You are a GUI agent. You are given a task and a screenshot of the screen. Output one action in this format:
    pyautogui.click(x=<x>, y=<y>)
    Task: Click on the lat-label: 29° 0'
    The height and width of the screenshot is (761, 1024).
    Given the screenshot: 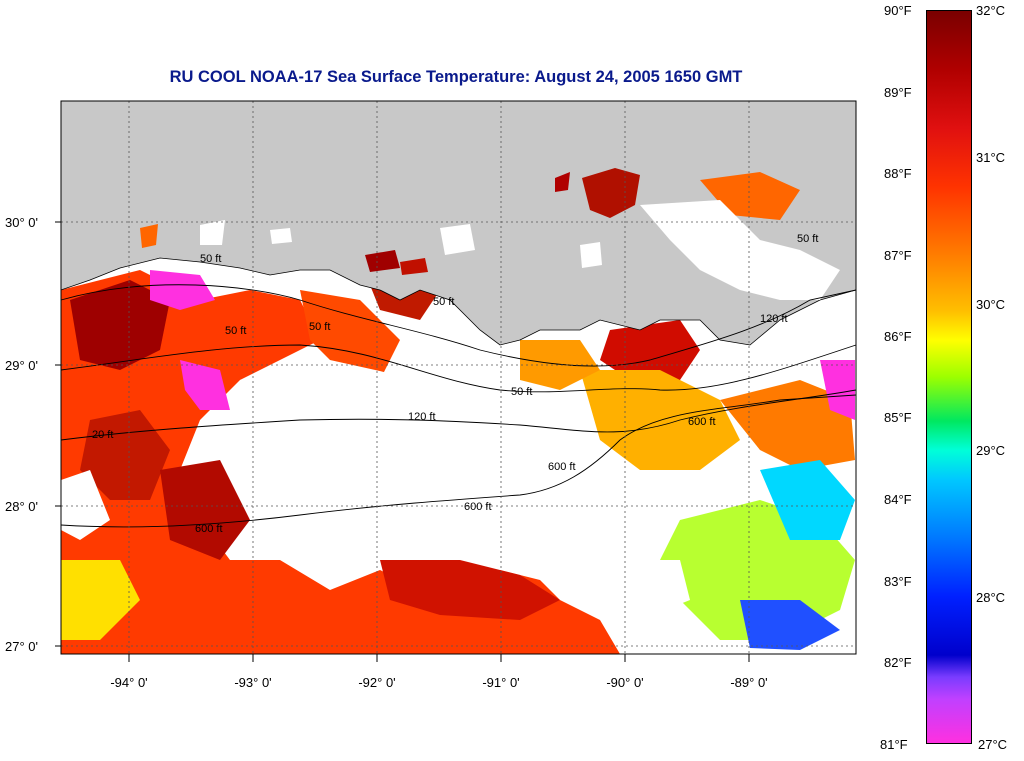 What is the action you would take?
    pyautogui.click(x=21, y=365)
    